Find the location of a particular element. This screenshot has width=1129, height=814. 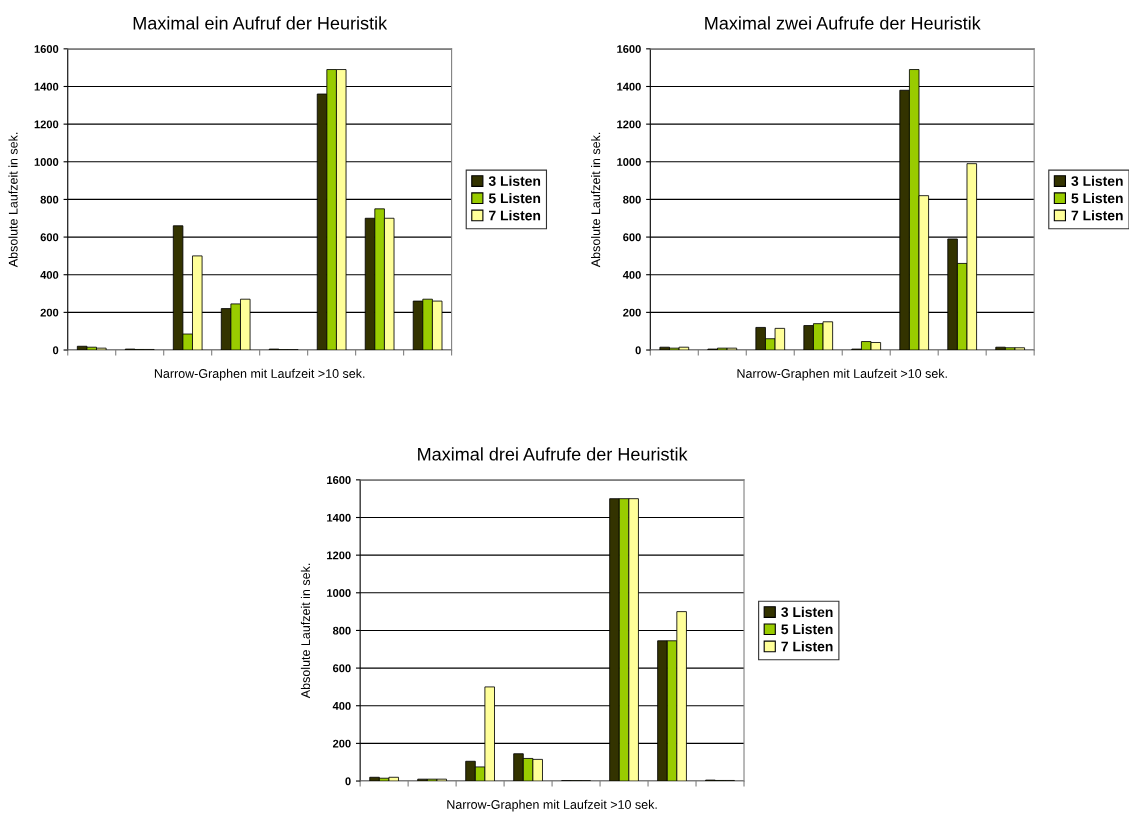

chart-title: Maximal drei Aufrufe der Heuristik is located at coordinates (553, 454).